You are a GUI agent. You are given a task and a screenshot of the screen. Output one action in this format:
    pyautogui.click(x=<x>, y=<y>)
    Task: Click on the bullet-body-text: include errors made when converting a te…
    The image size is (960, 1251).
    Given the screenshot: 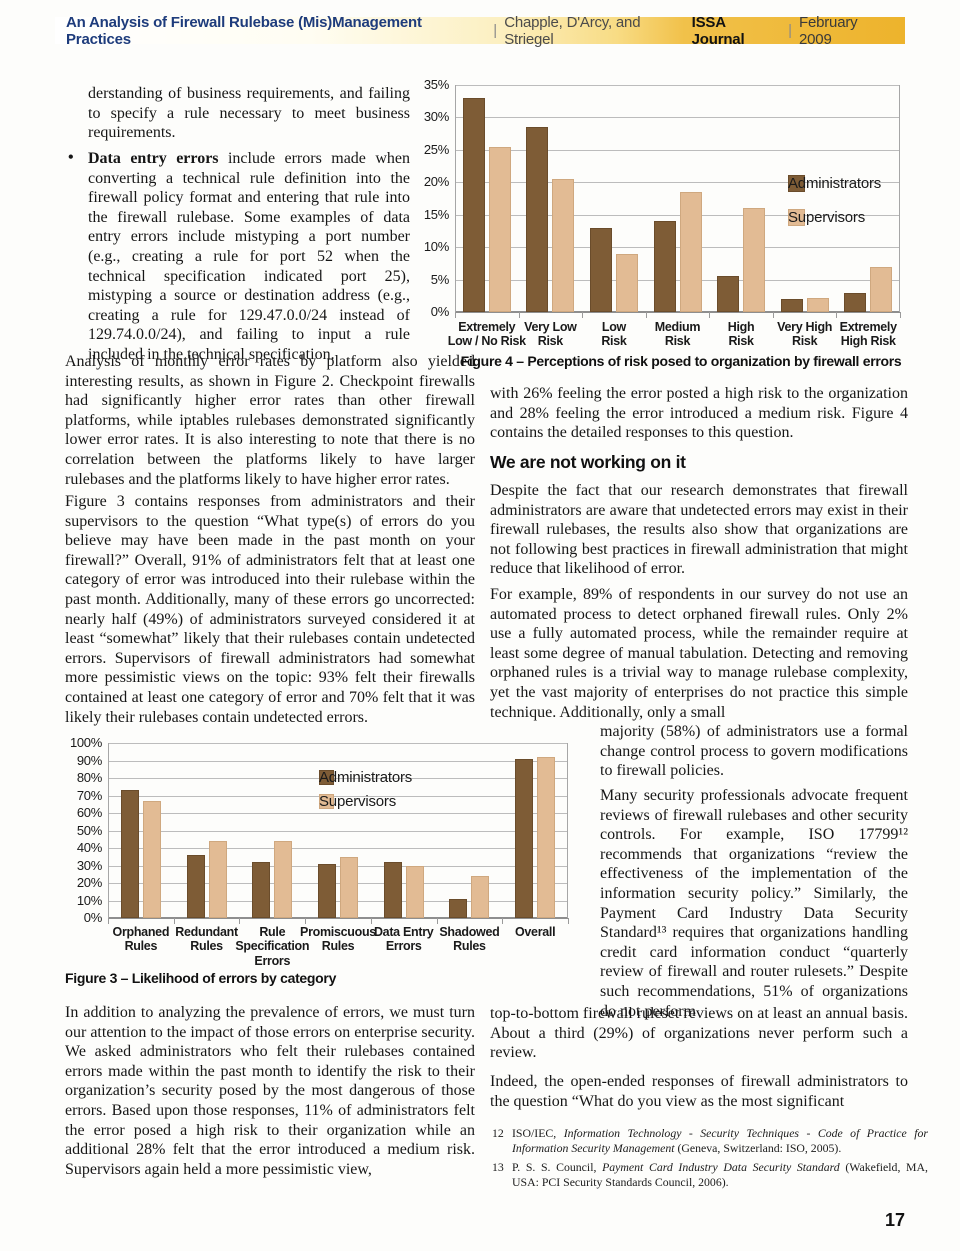 What is the action you would take?
    pyautogui.click(x=249, y=256)
    